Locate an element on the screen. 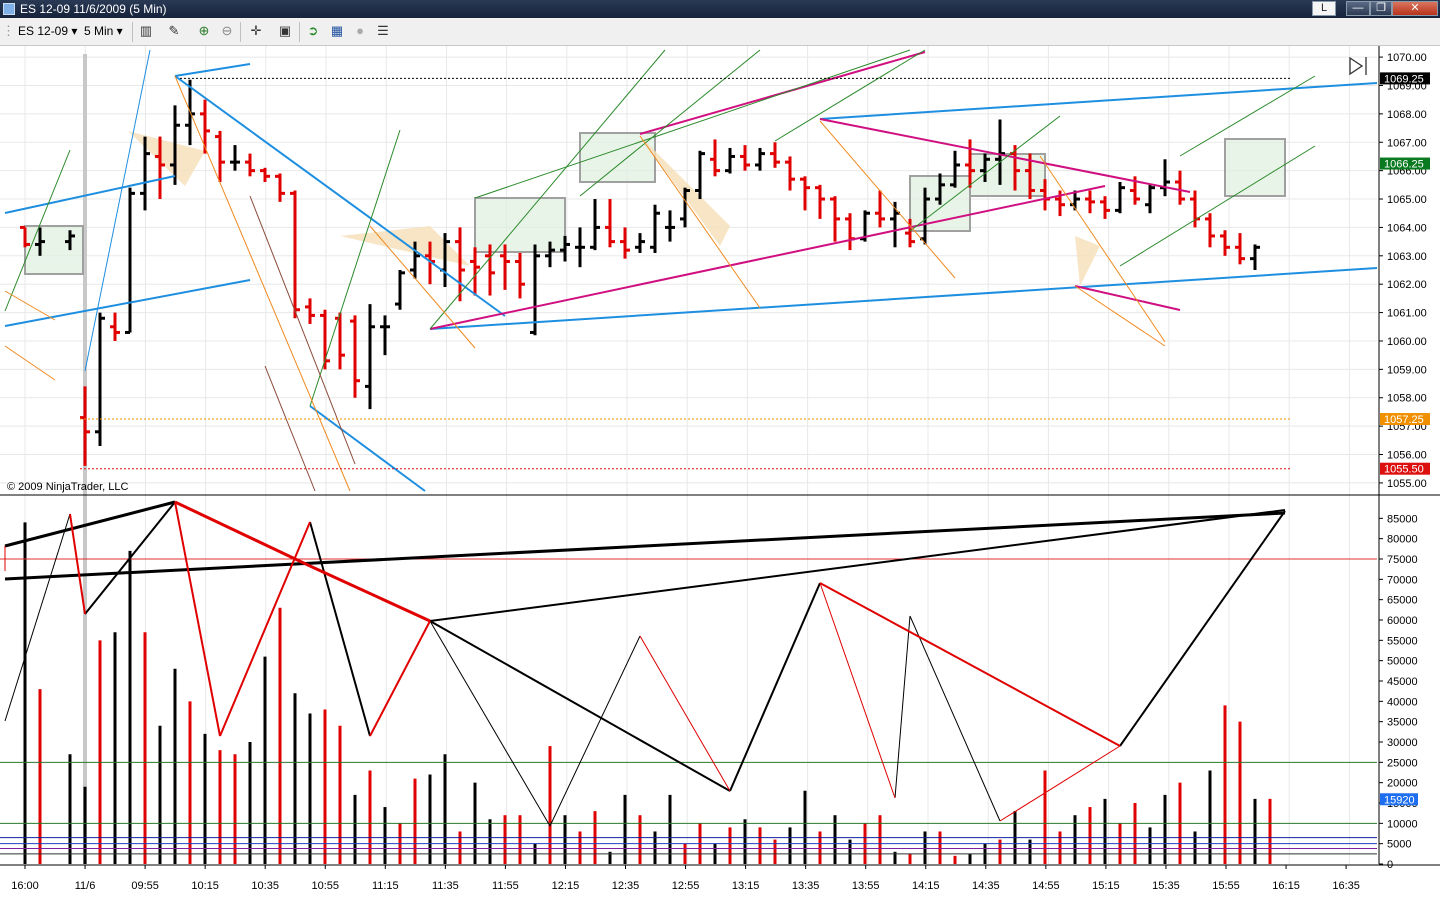 The image size is (1440, 900). volume-marker-box is located at coordinates (1399, 799).